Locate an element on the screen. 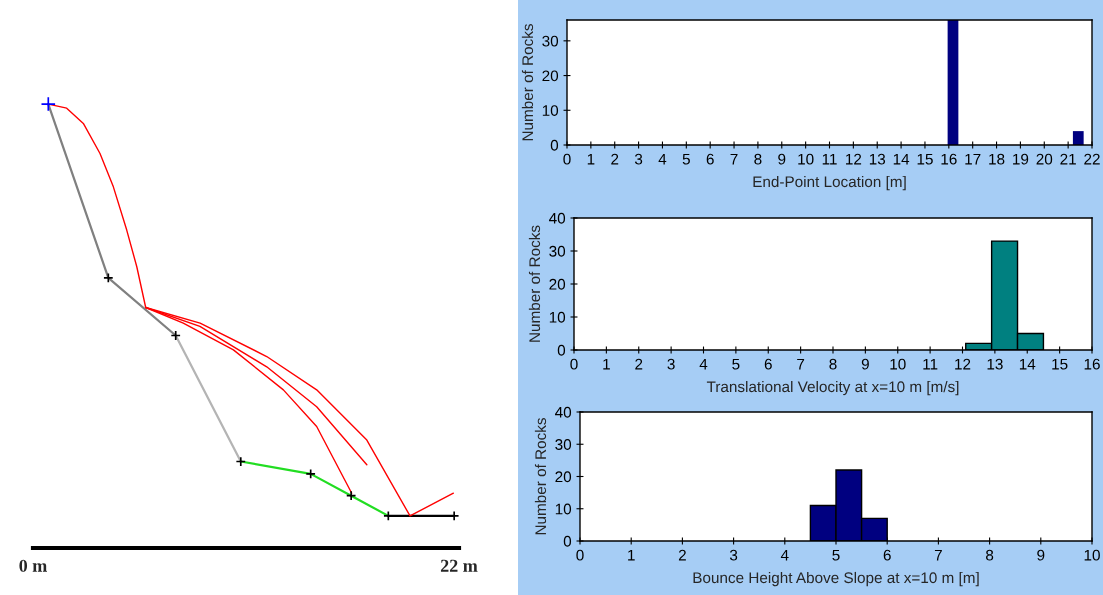 This screenshot has height=595, width=1103. x-axis-title: End-Point Location [m] is located at coordinates (829, 183).